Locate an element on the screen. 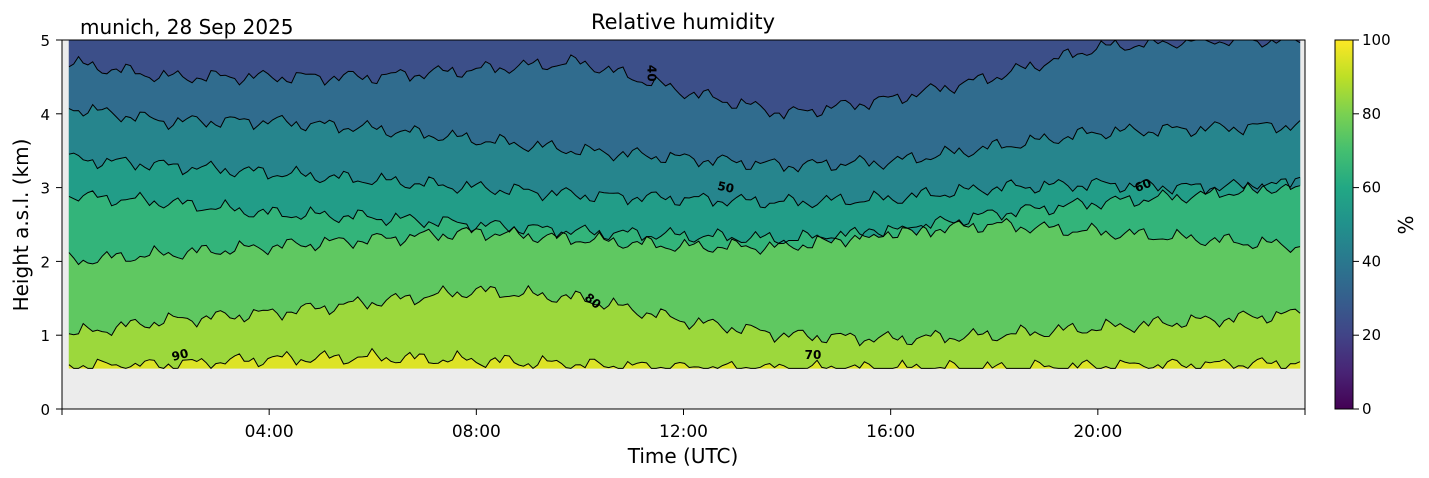 Image resolution: width=1429 pixels, height=478 pixels. x-tick-label: 04:00 is located at coordinates (269, 432).